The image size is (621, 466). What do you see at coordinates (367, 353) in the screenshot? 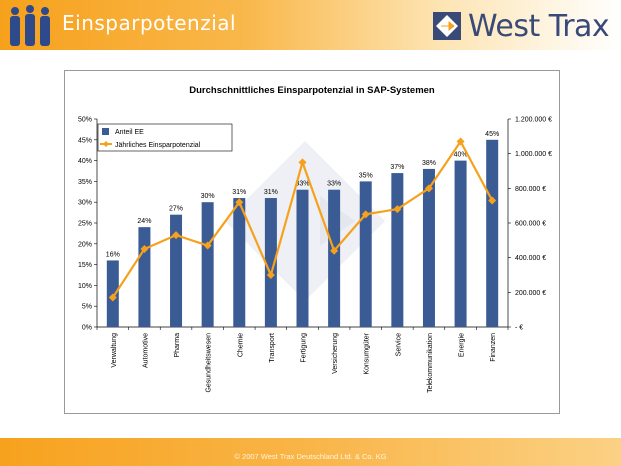
I see `x-tick-label: Konsumgüter` at bounding box center [367, 353].